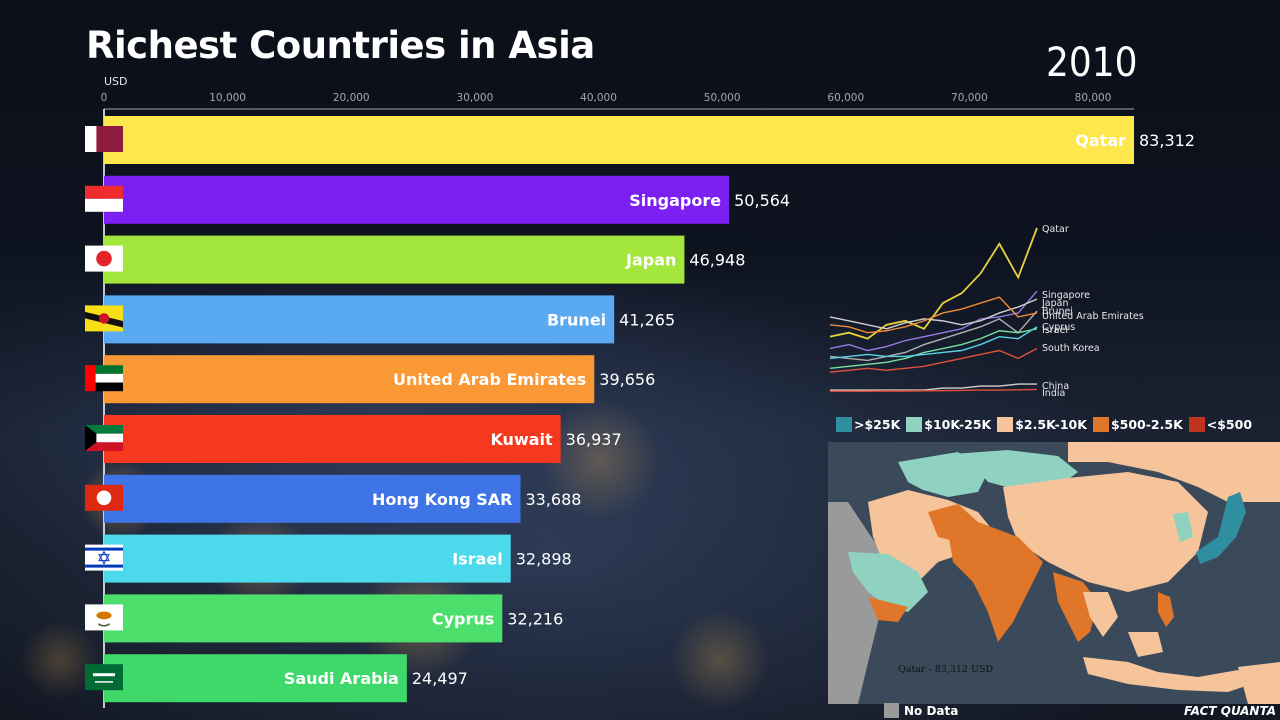 This screenshot has height=720, width=1280. I want to click on series-label: South Korea, so click(1071, 348).